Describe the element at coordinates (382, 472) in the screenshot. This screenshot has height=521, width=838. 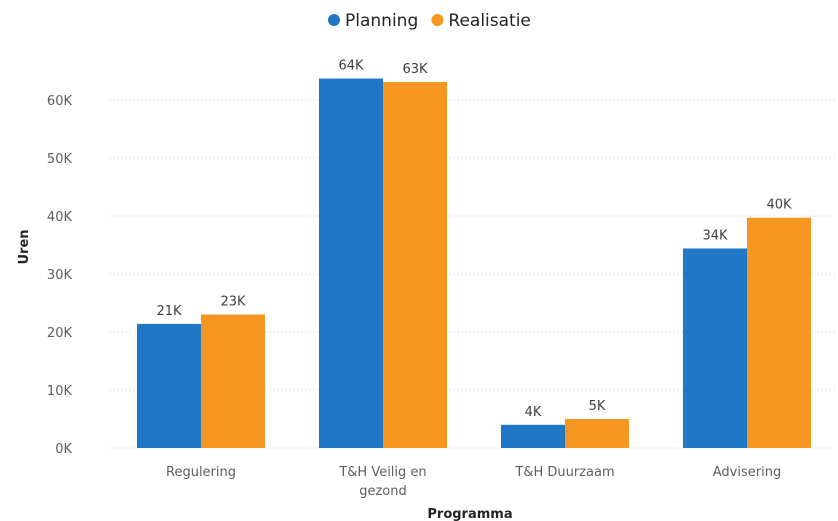
I see `x-category-label: T&H Veilig en` at that location.